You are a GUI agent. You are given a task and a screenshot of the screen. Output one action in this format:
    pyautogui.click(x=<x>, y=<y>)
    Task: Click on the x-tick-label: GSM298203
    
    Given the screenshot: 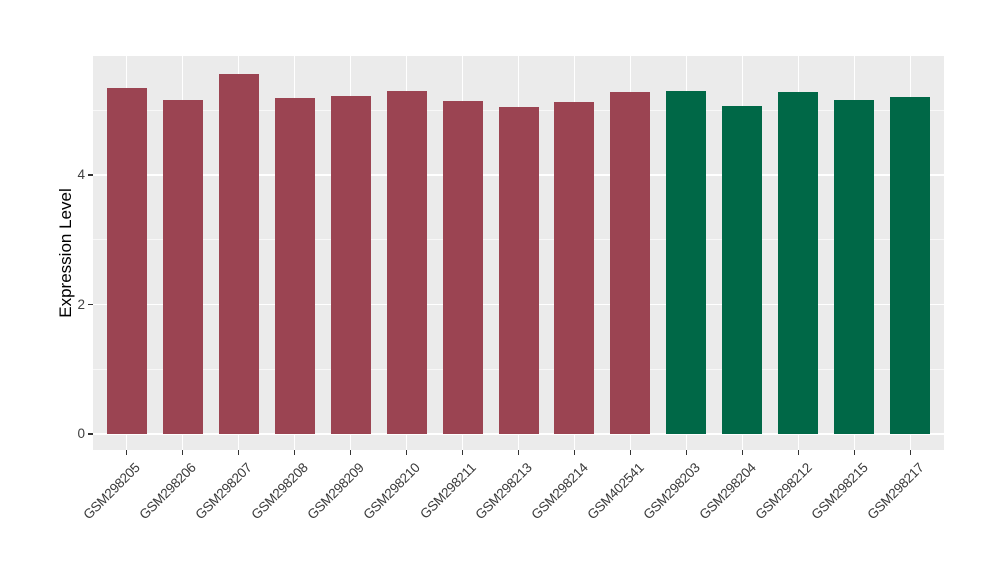 What is the action you would take?
    pyautogui.click(x=672, y=491)
    